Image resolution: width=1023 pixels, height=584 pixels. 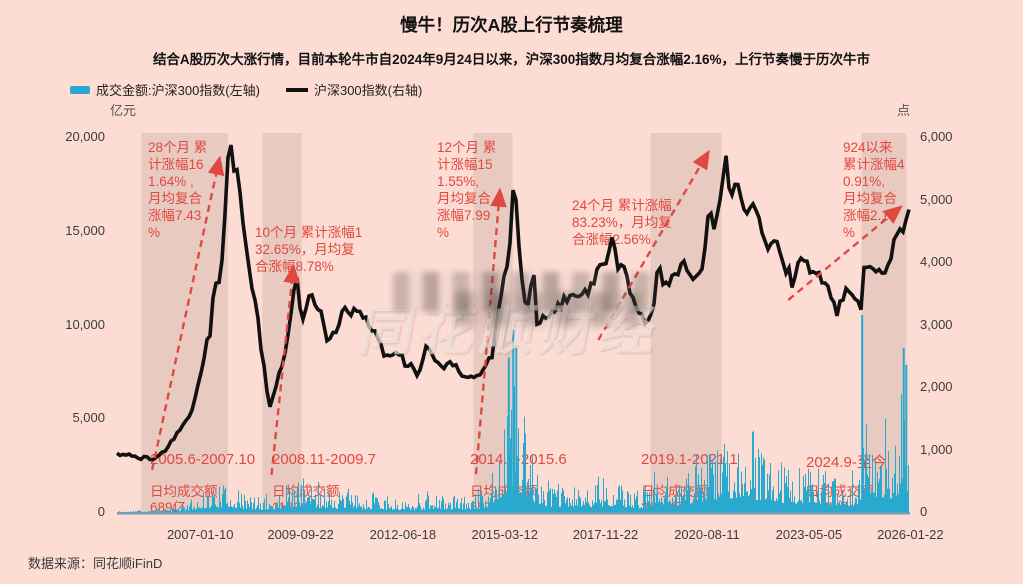 What do you see at coordinates (95, 563) in the screenshot?
I see `data-source-label: 数据来源：同花顺iFinD` at bounding box center [95, 563].